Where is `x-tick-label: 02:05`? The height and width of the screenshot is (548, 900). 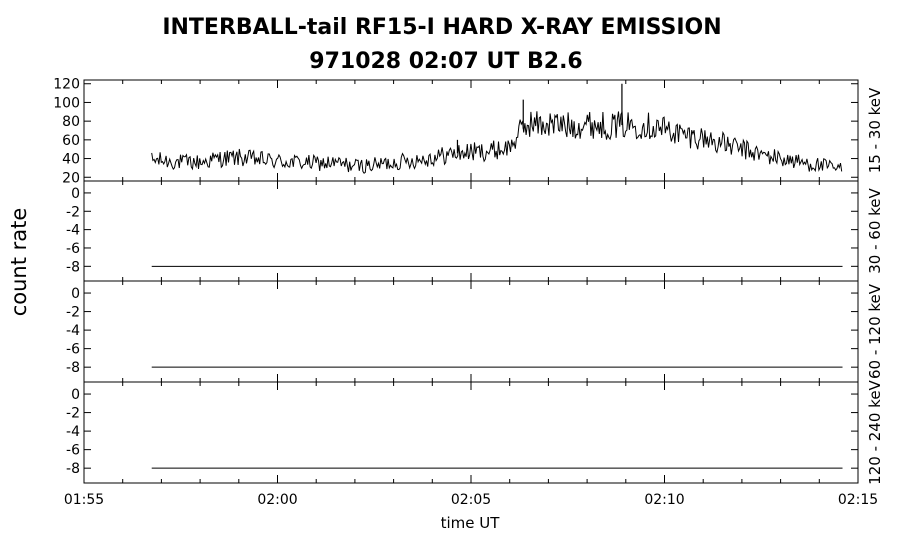
x-tick-label: 02:05 is located at coordinates (471, 500).